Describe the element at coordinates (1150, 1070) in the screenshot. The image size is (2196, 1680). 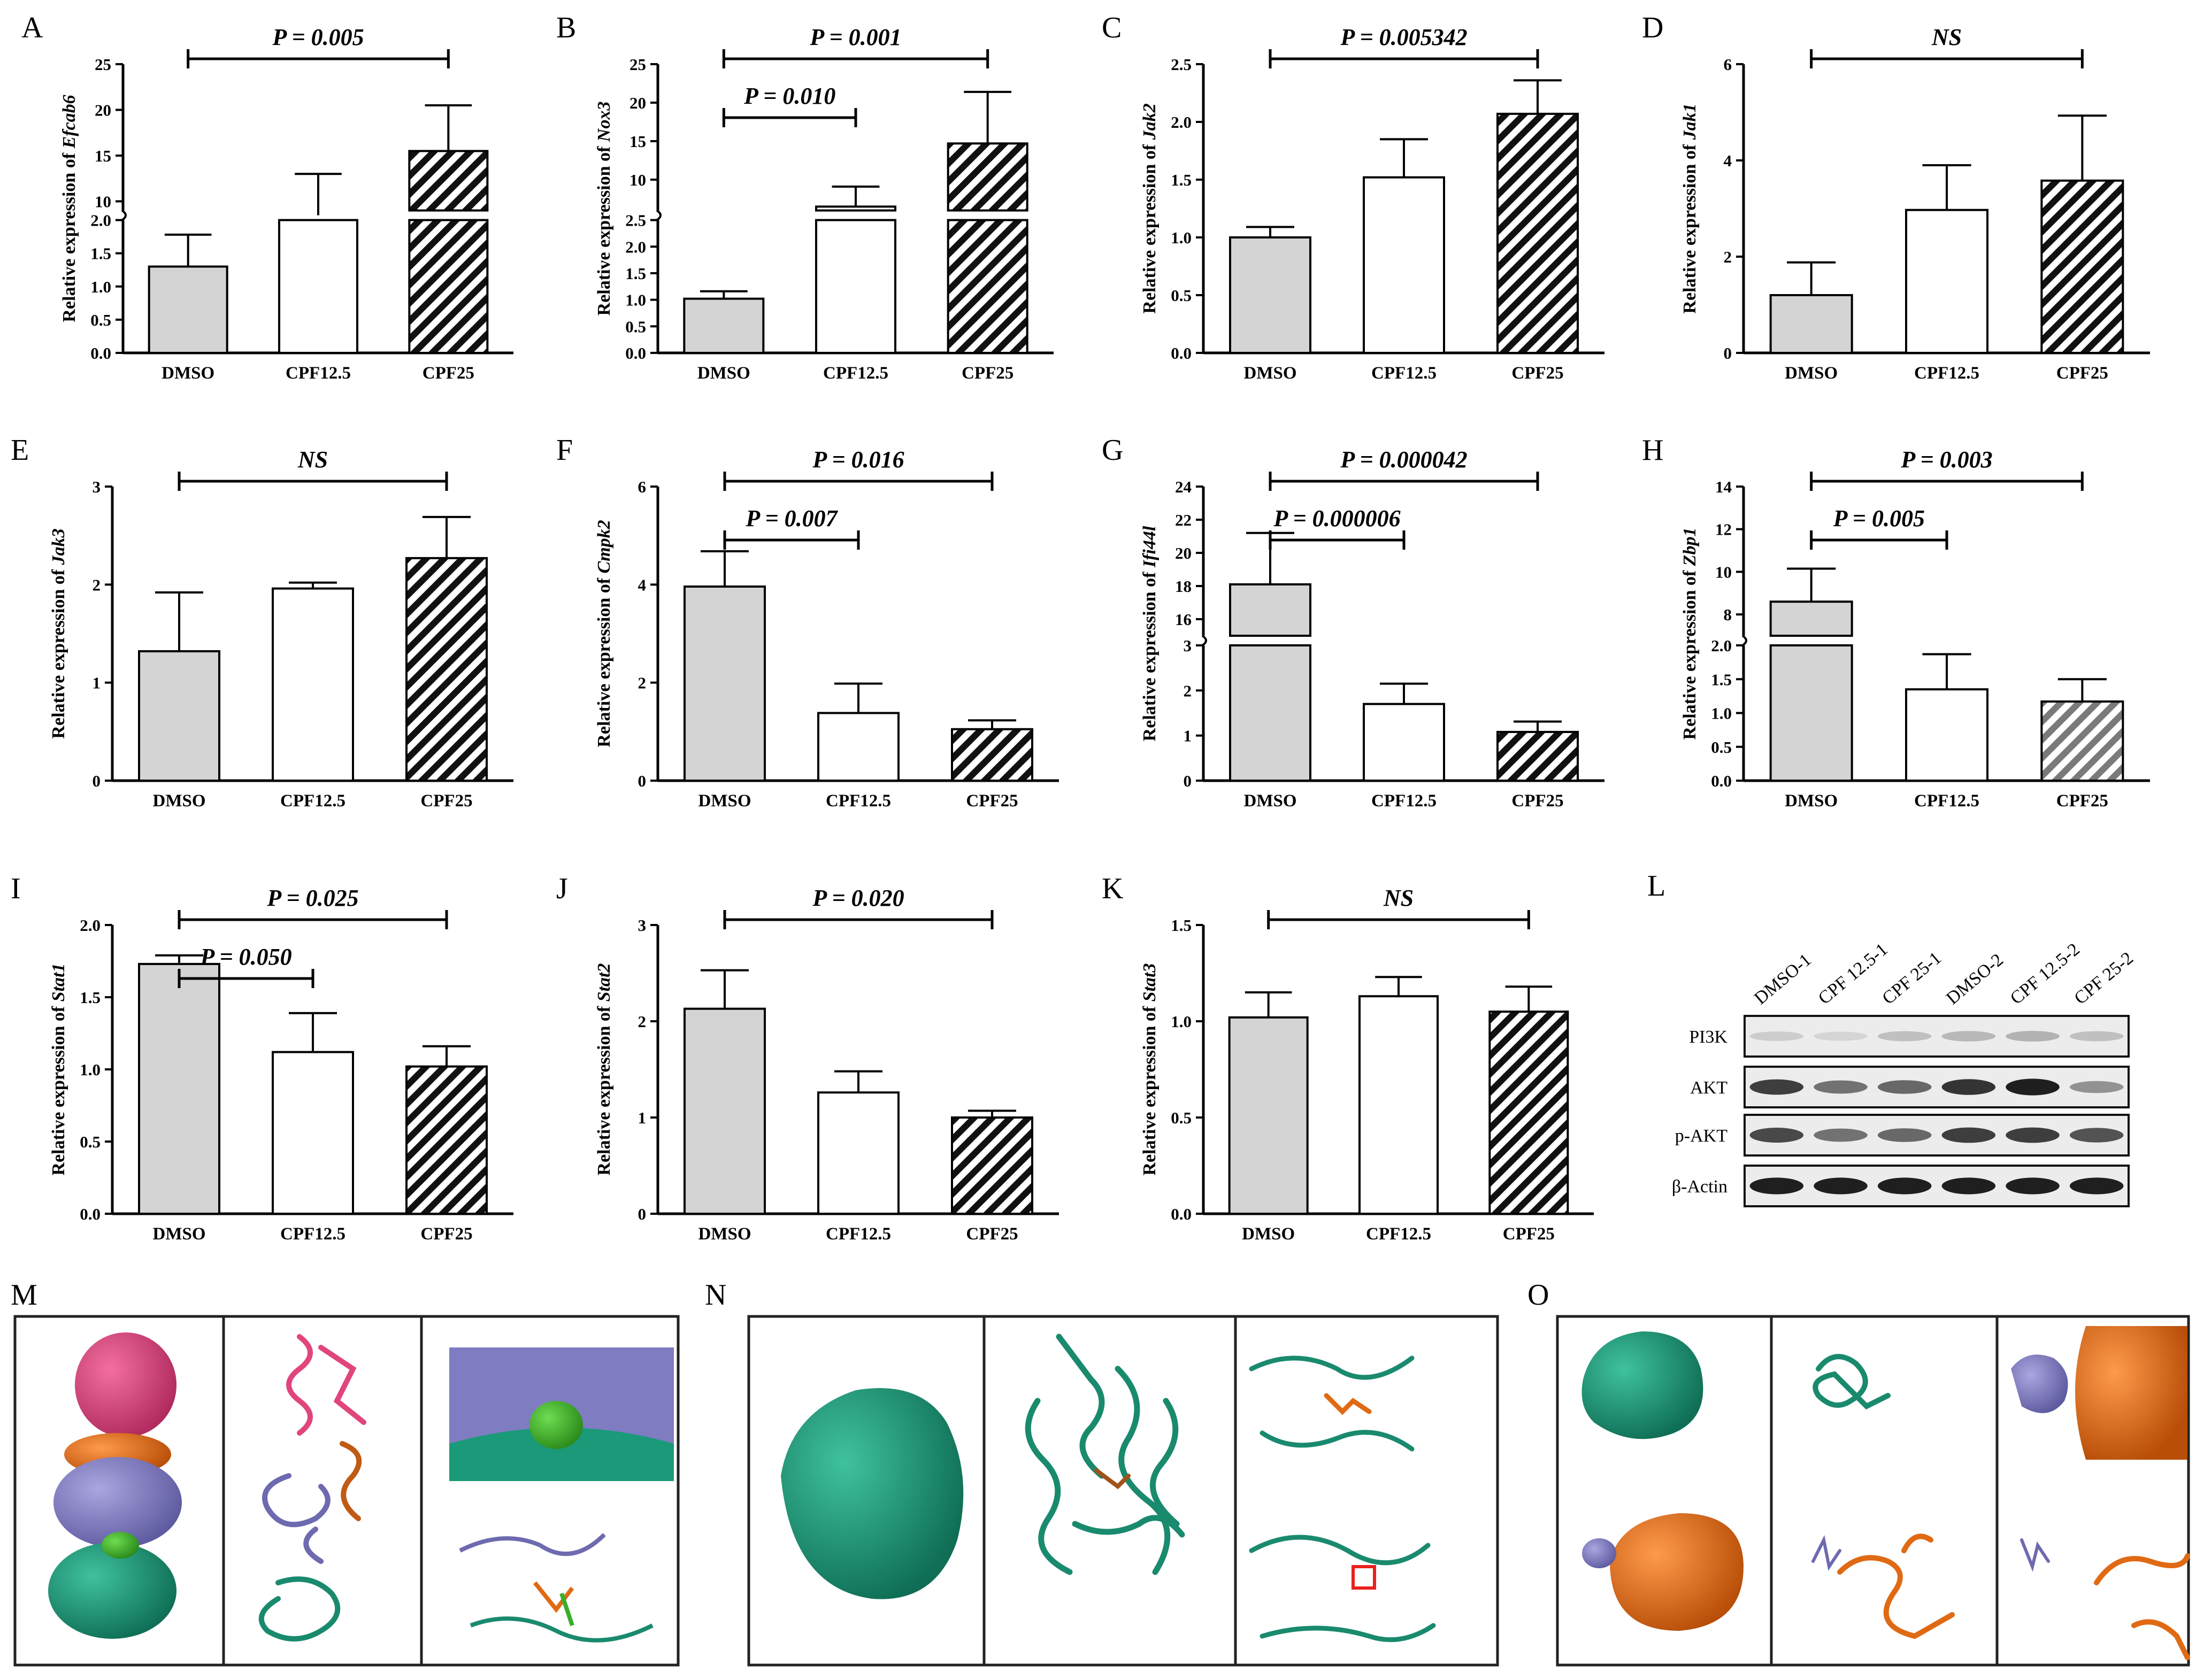
I see `y-axis-label: Relative expression of Stat3` at that location.